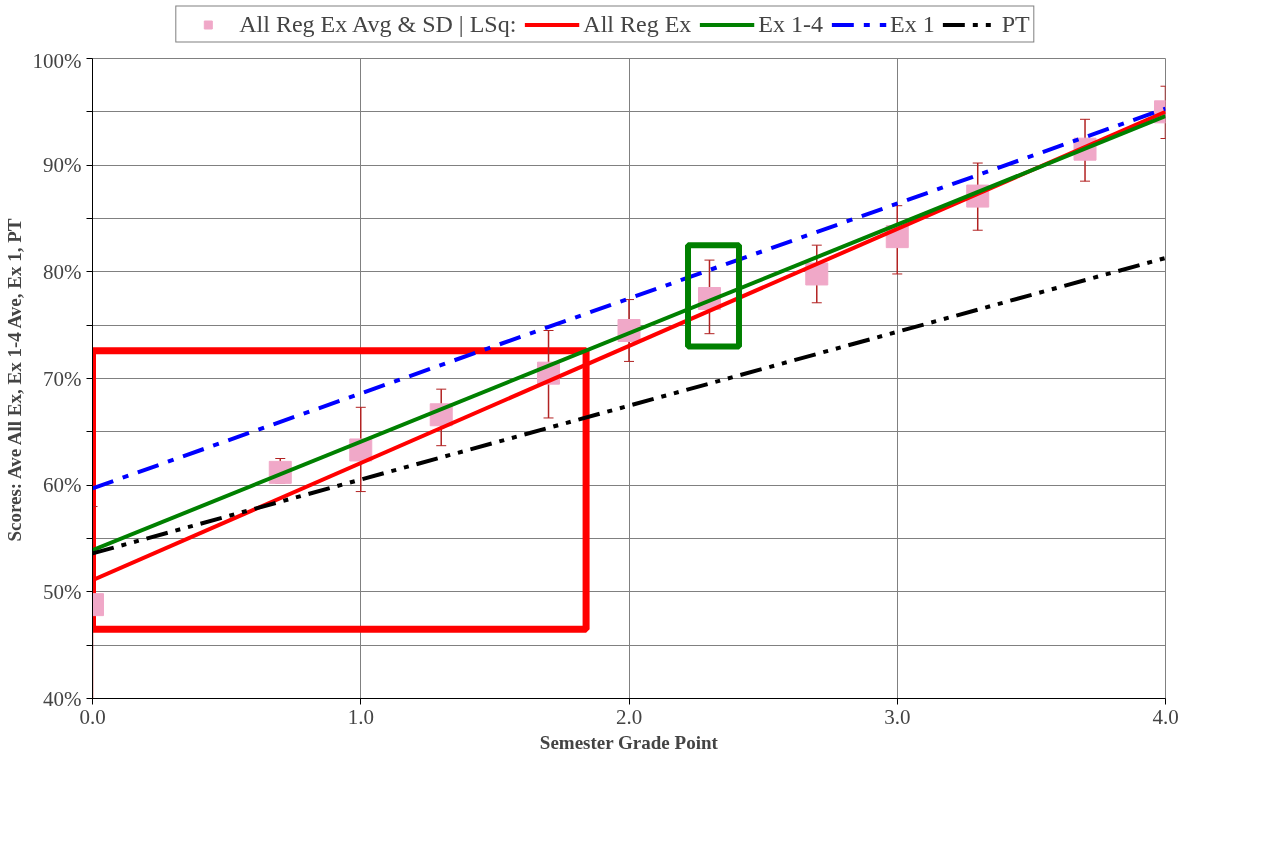 Image resolution: width=1279 pixels, height=853 pixels. What do you see at coordinates (360, 716) in the screenshot?
I see `x-tick-label: 1.0` at bounding box center [360, 716].